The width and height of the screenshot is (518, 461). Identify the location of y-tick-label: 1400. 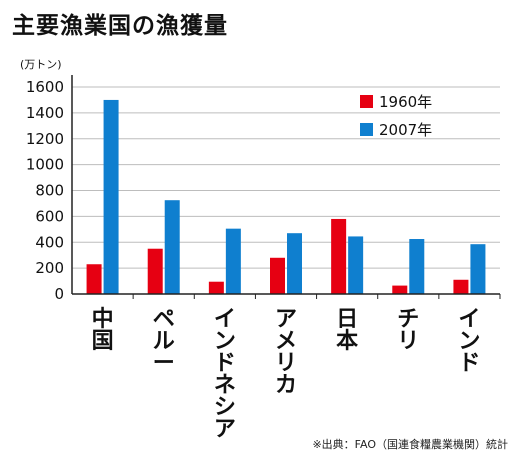
(45, 113).